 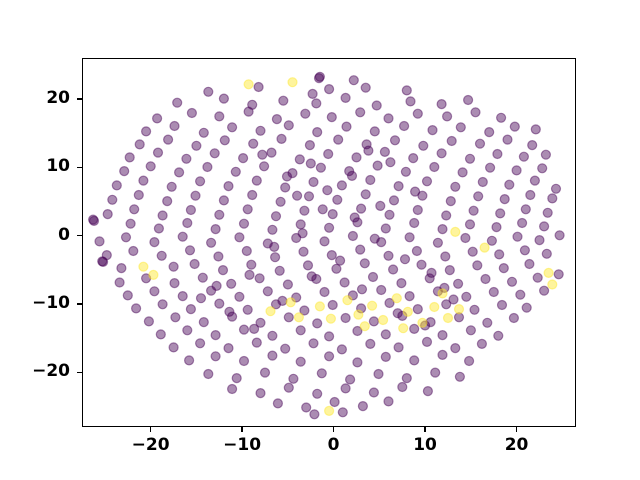 I want to click on y-tick-label: 10, so click(x=58, y=166).